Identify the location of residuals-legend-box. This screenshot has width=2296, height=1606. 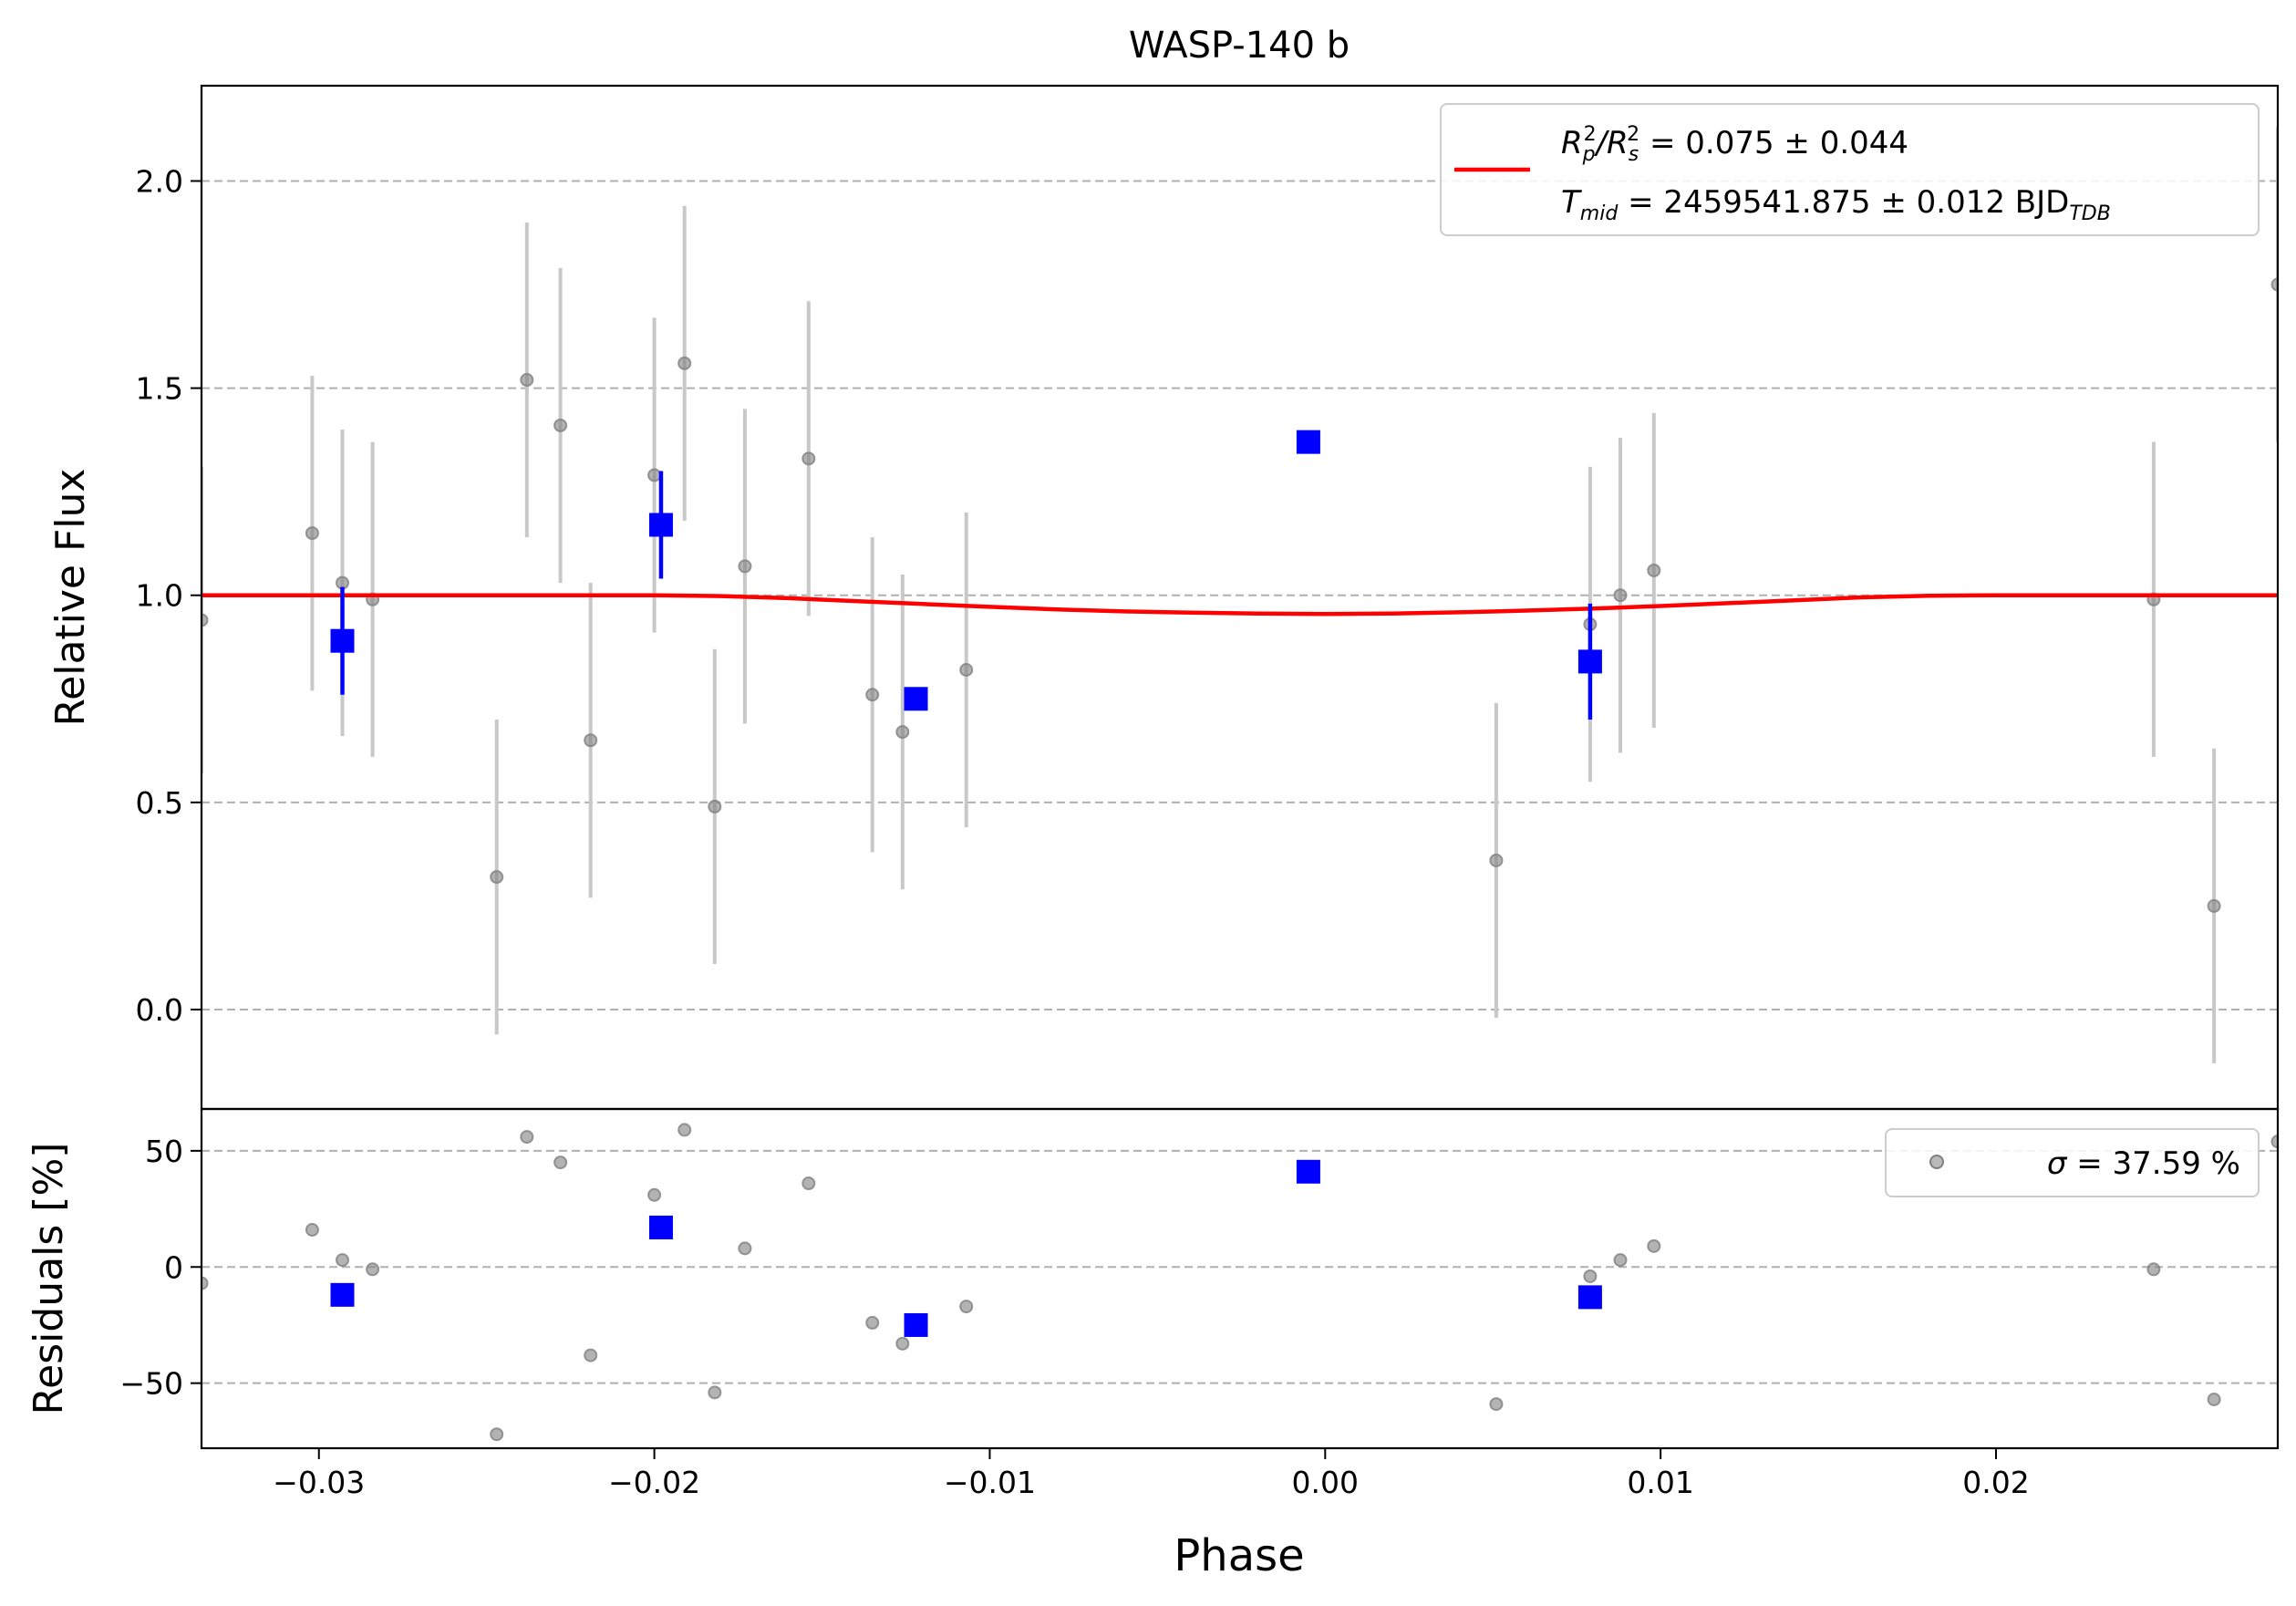
(2072, 1162).